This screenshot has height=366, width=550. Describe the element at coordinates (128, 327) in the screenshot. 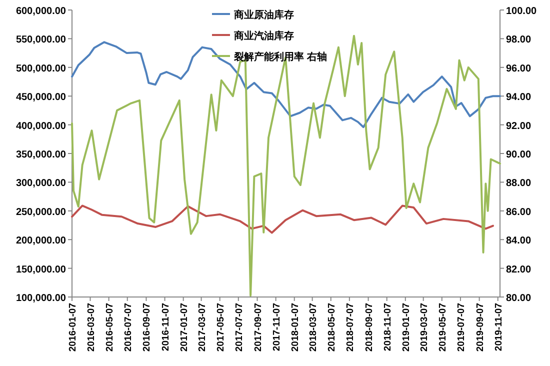

I see `x-tick-label: 2016-07-07` at that location.